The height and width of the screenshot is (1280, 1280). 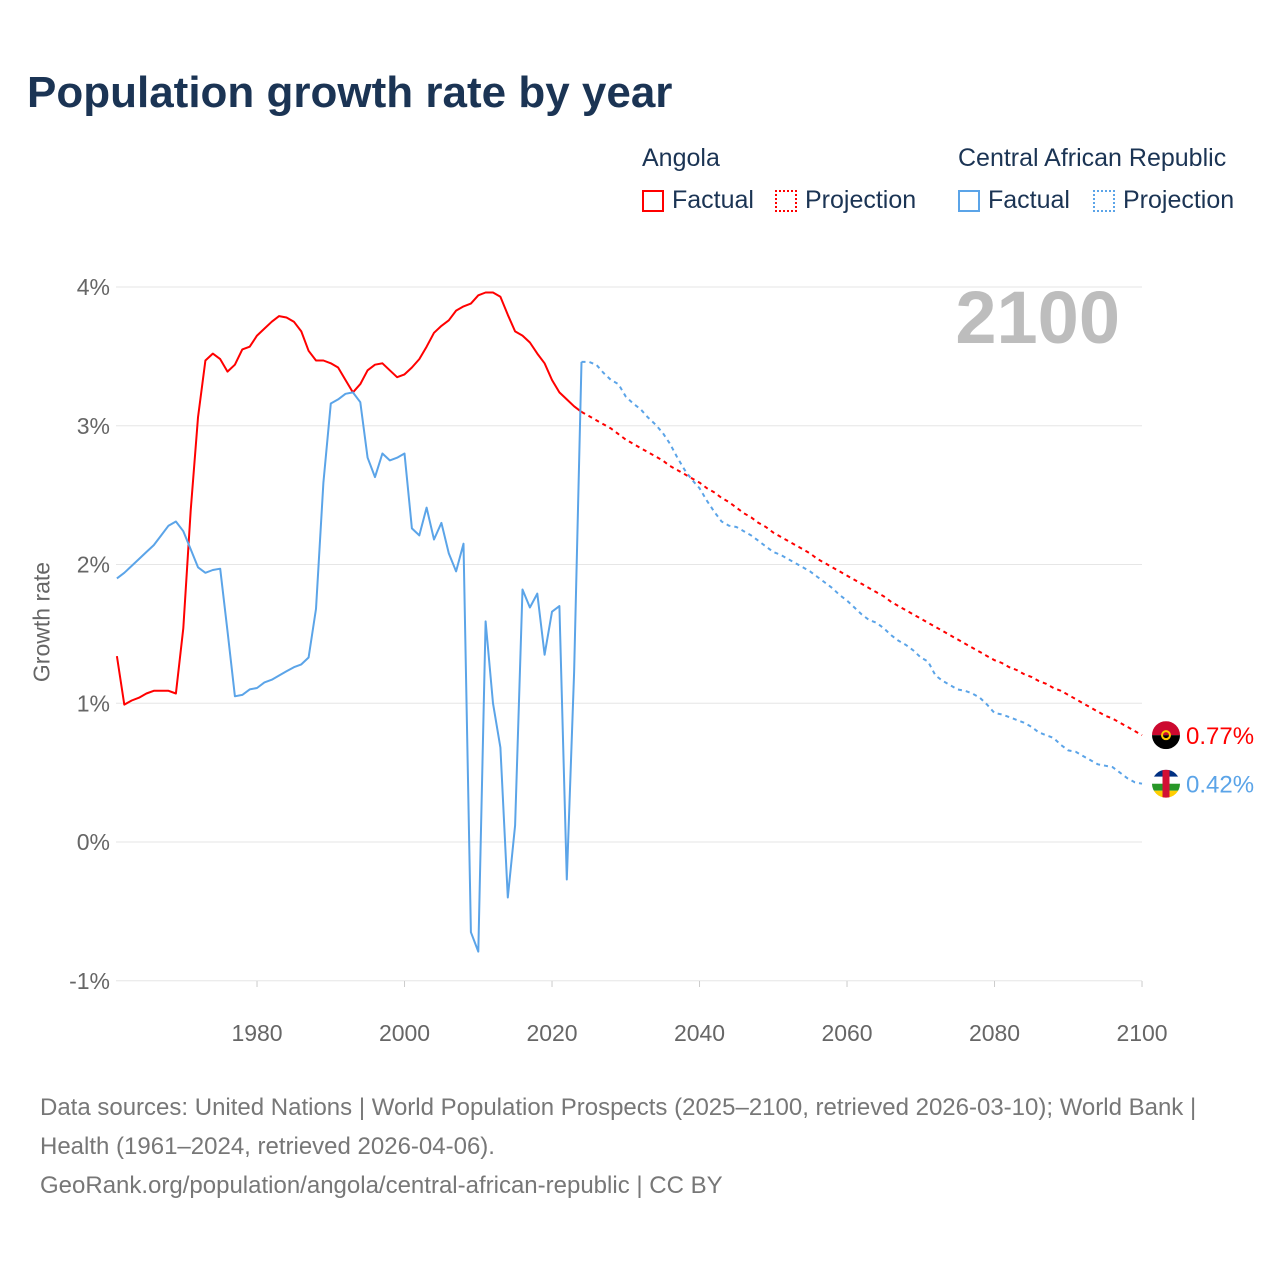 I want to click on x-tick-label: 2000, so click(x=404, y=1033).